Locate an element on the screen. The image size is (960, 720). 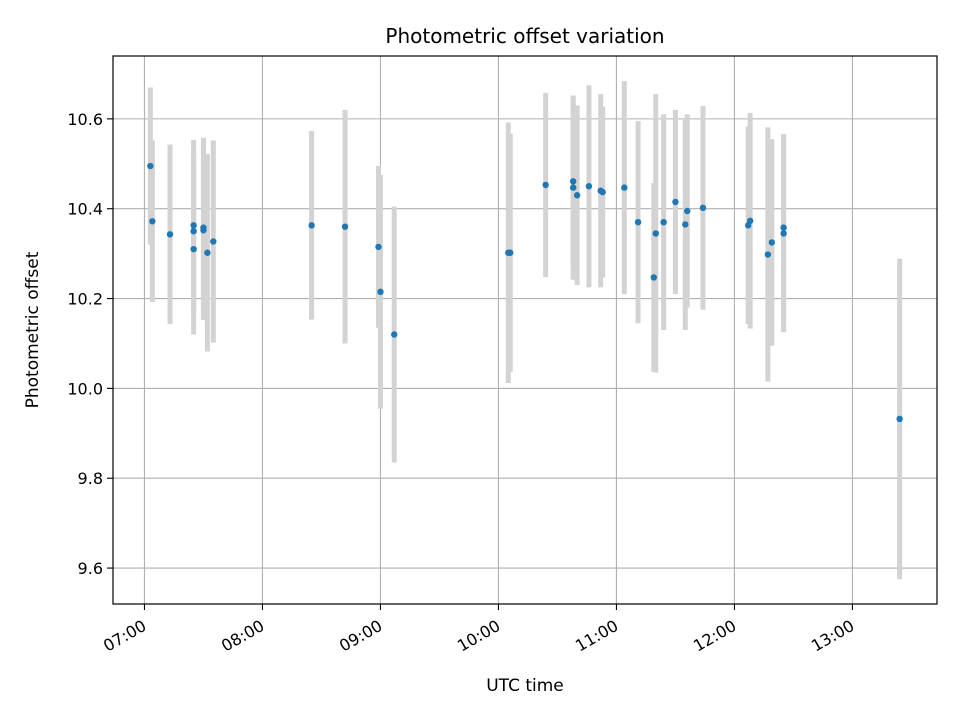
y-tick-label: 10.6 is located at coordinates (85, 119).